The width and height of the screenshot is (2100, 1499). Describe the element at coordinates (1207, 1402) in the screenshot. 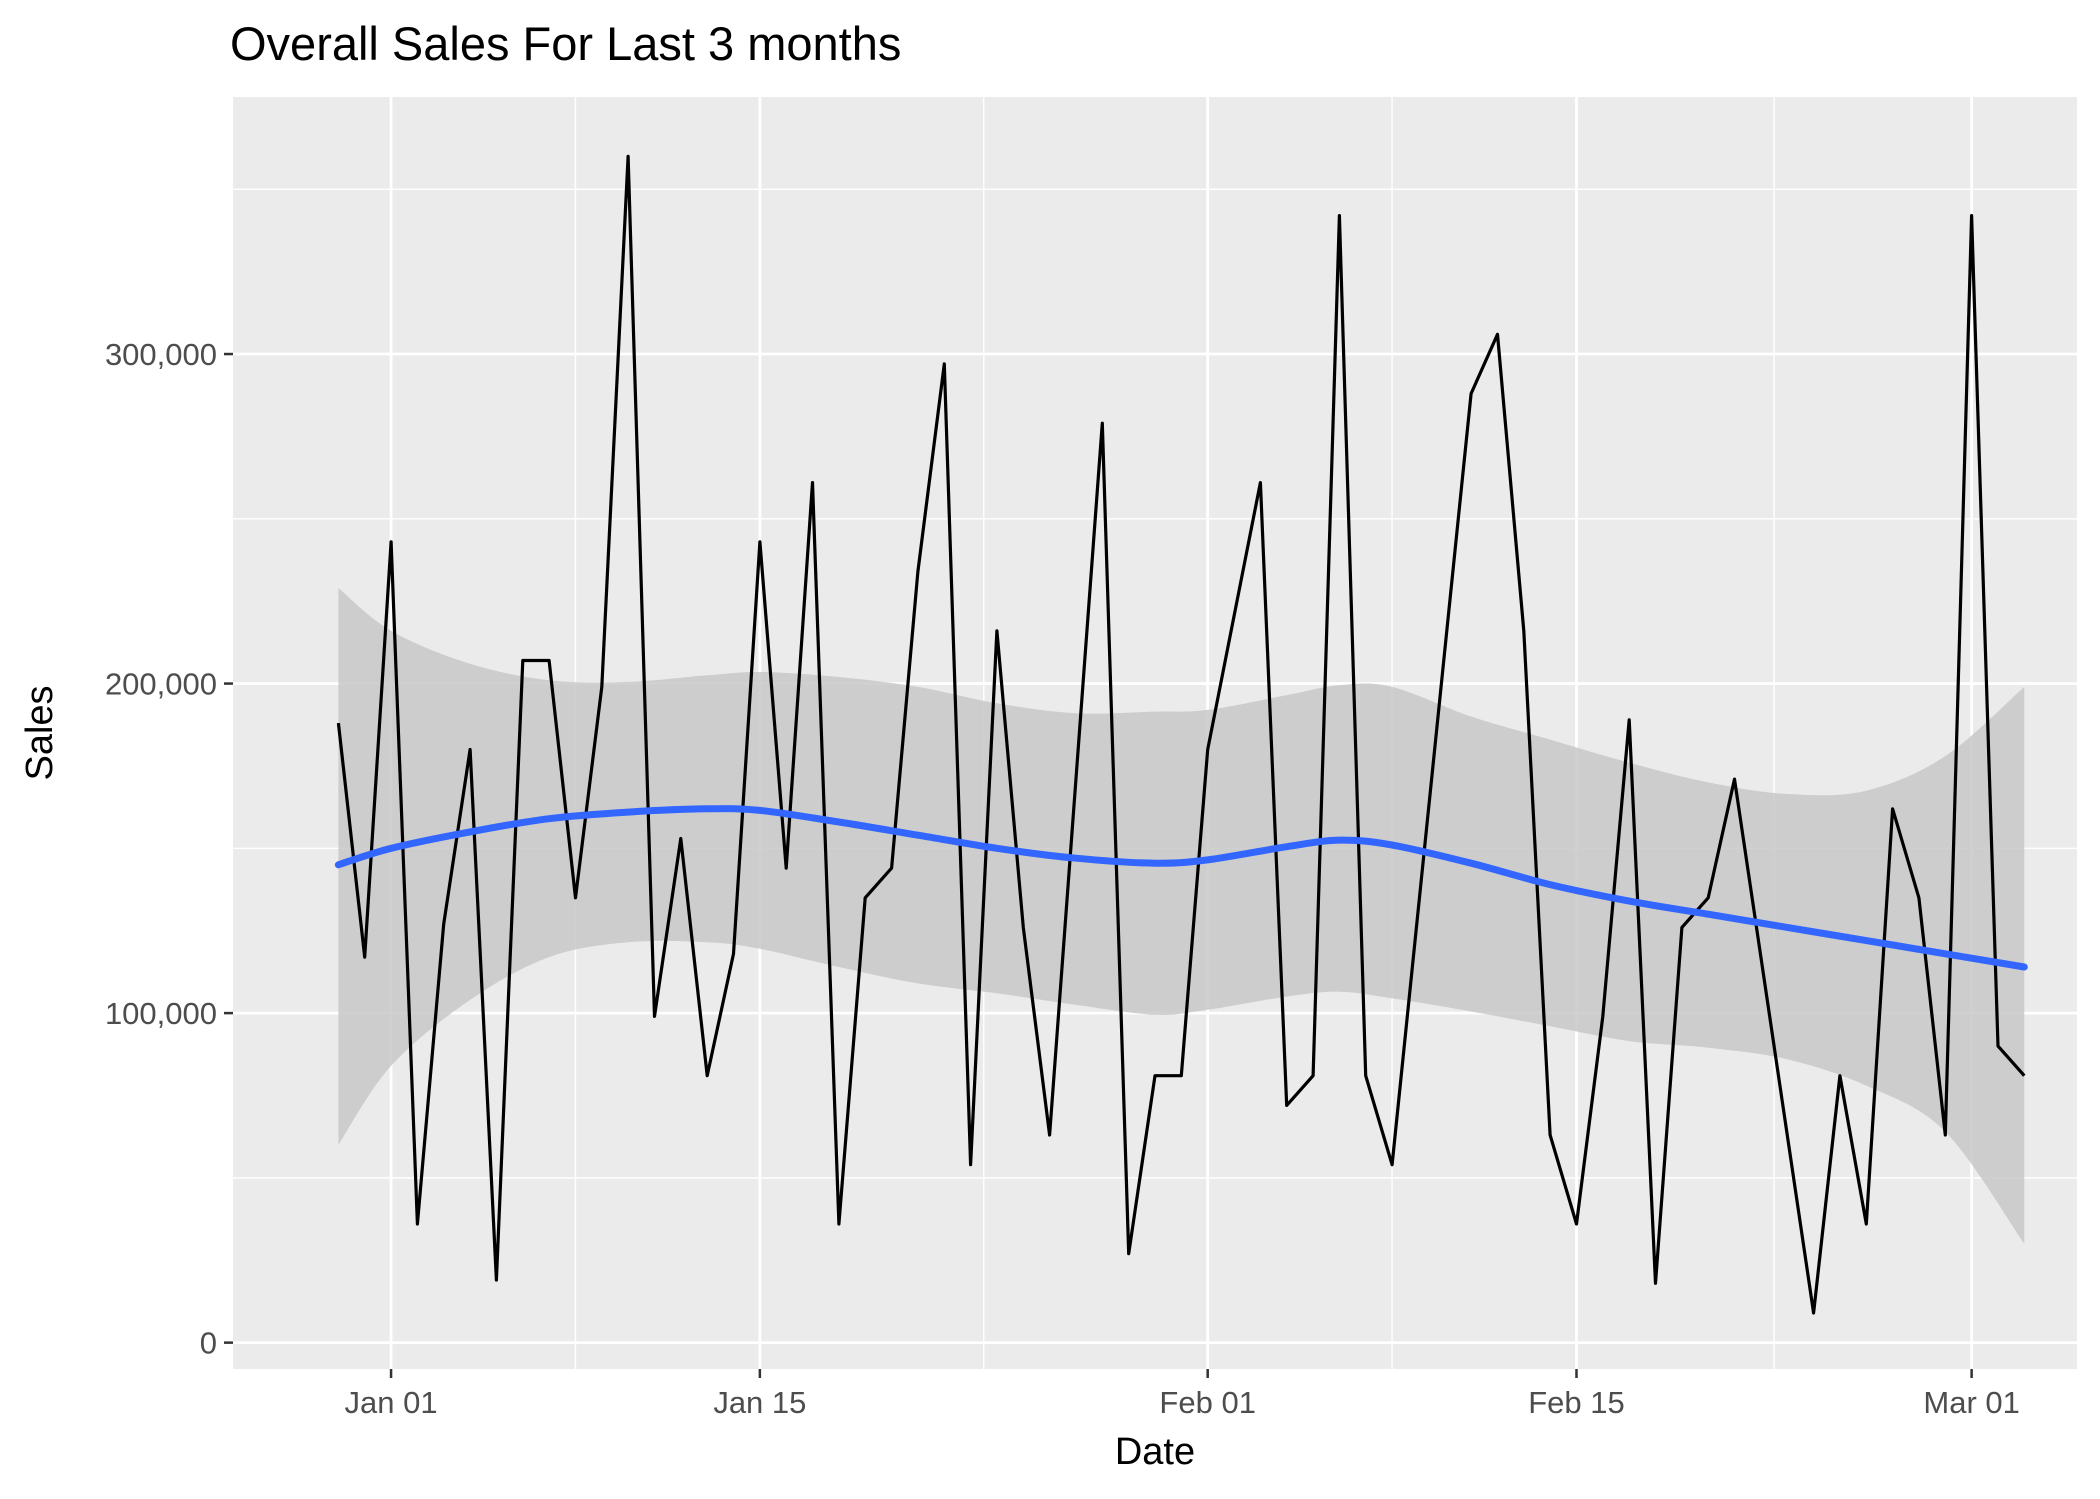

I see `x-tick-label: Feb 01` at that location.